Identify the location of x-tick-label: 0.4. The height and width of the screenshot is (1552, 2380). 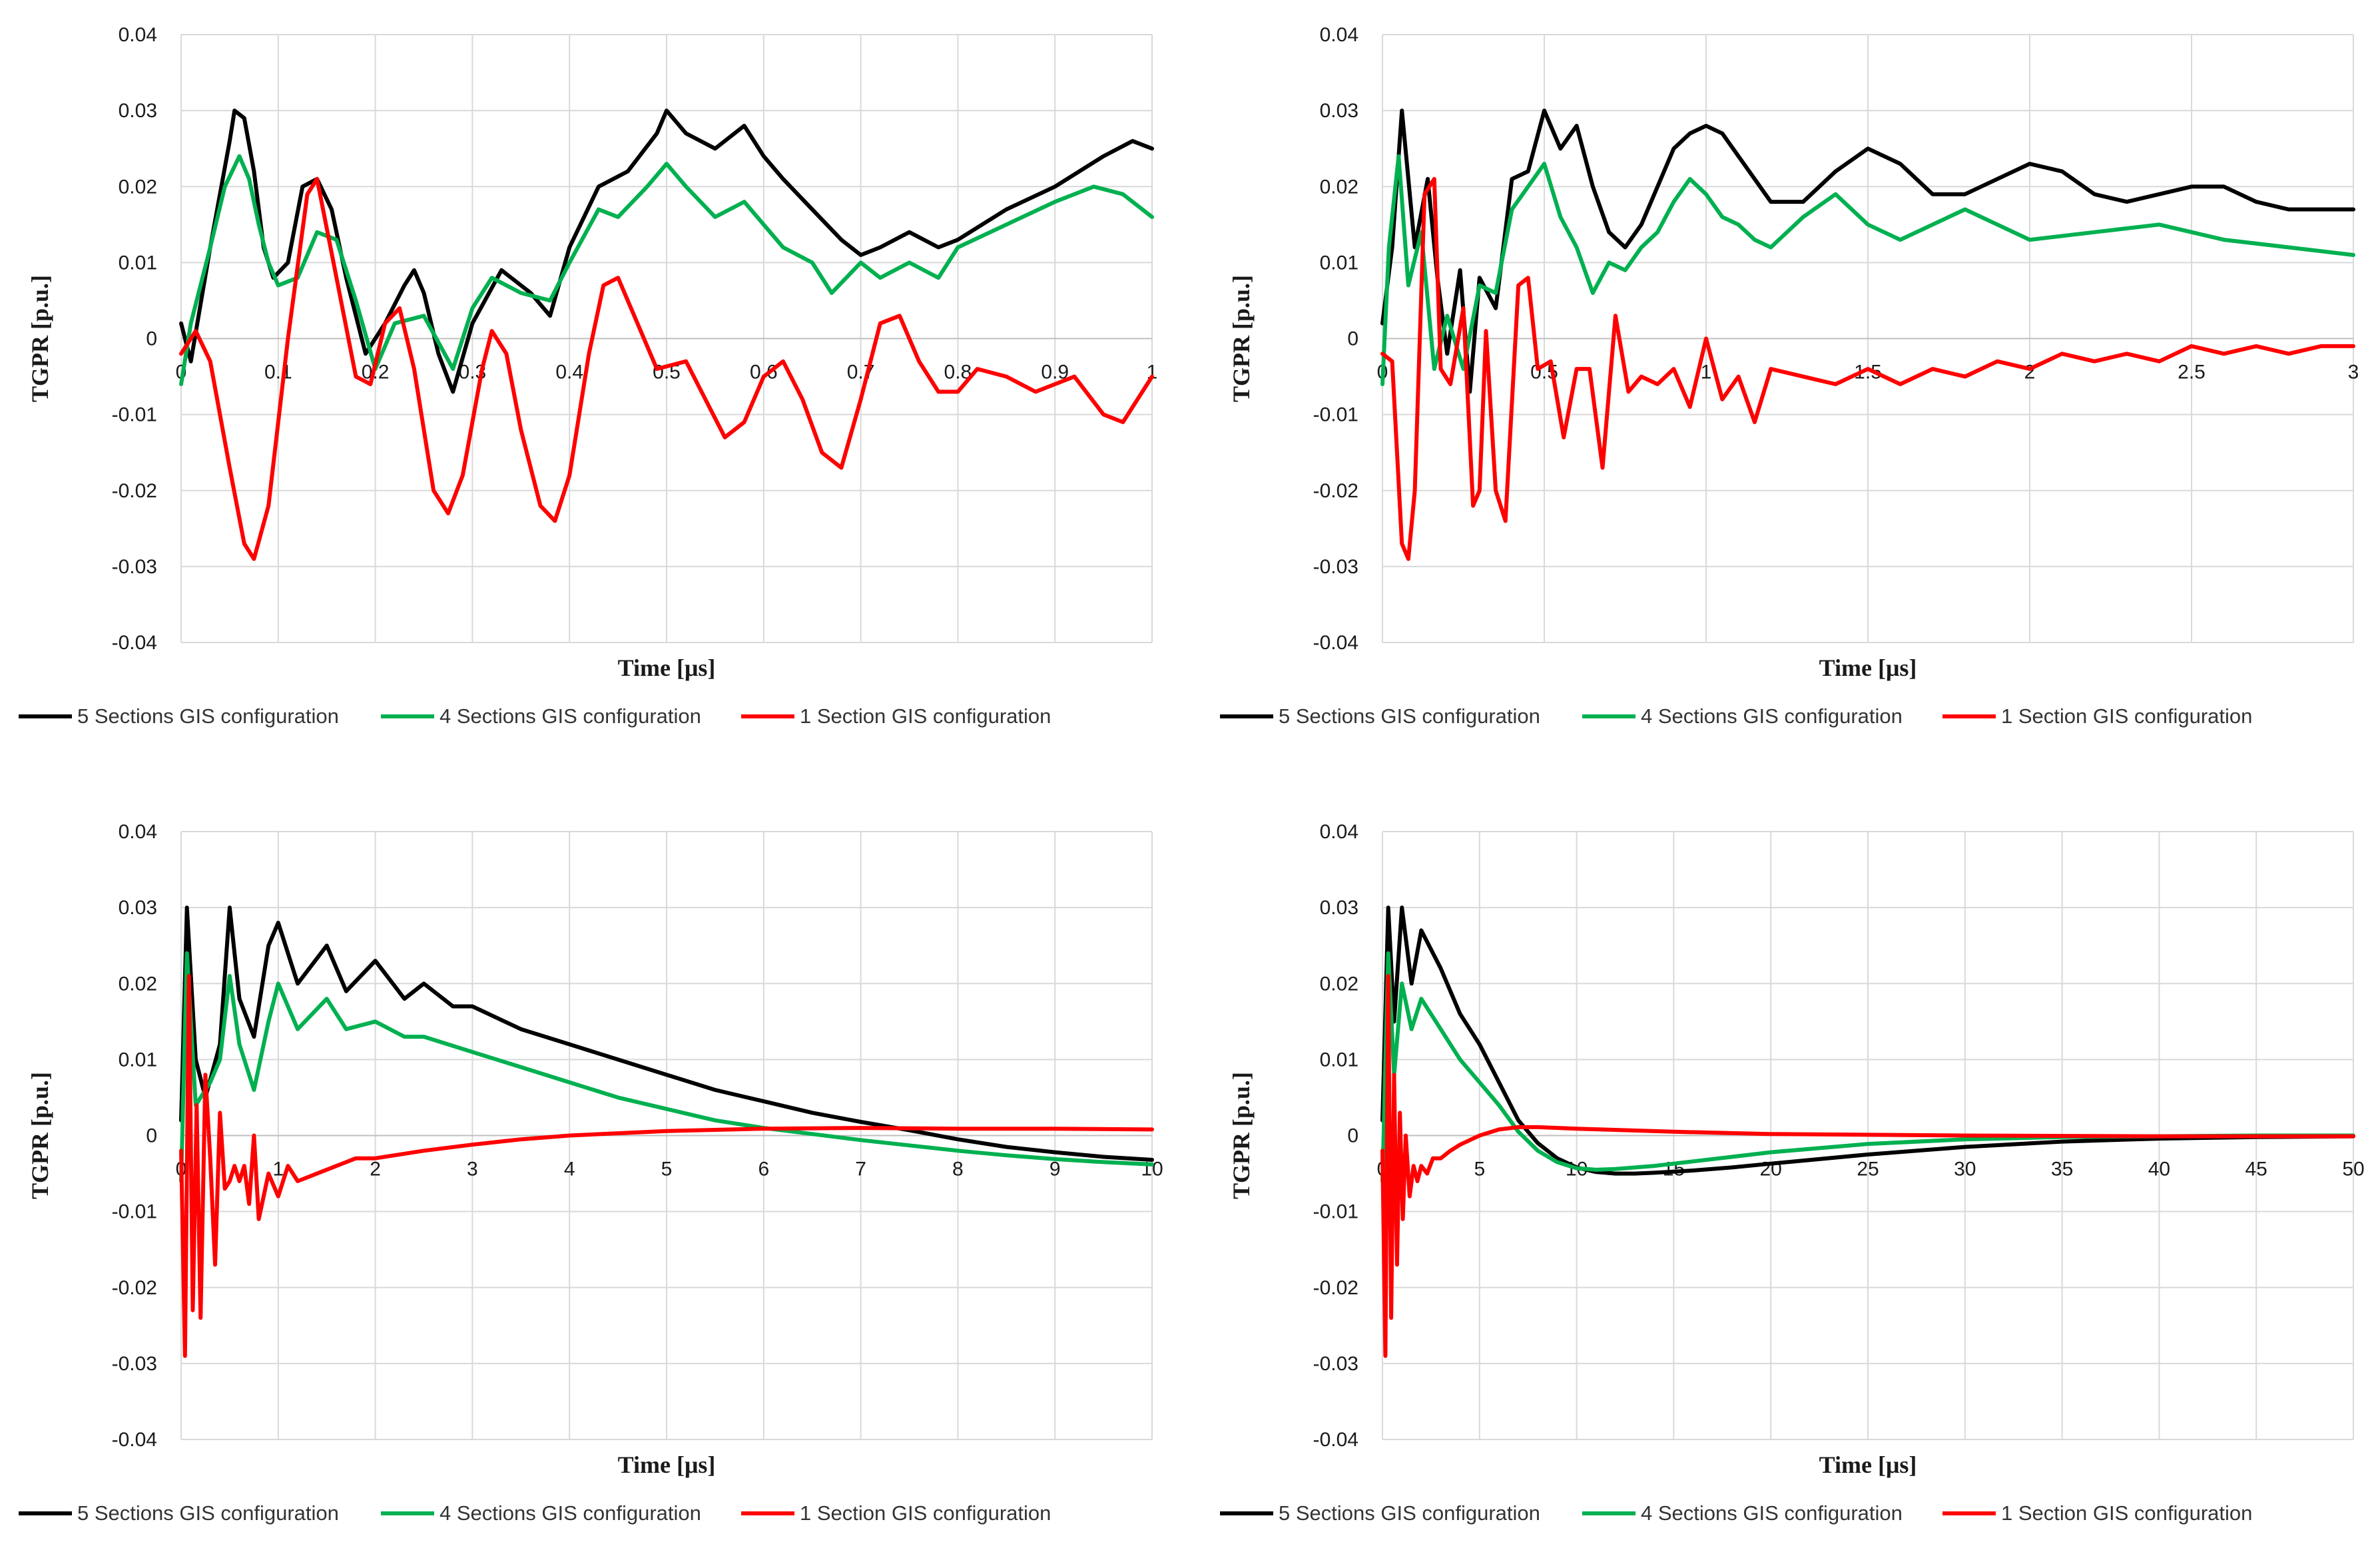
(569, 373).